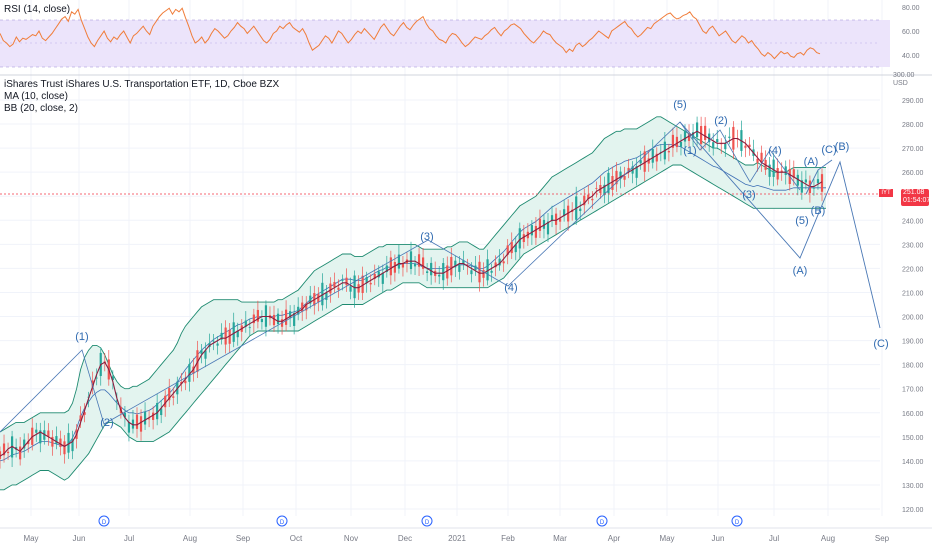 The image size is (932, 550). What do you see at coordinates (913, 342) in the screenshot?
I see `price-tick: 190.00` at bounding box center [913, 342].